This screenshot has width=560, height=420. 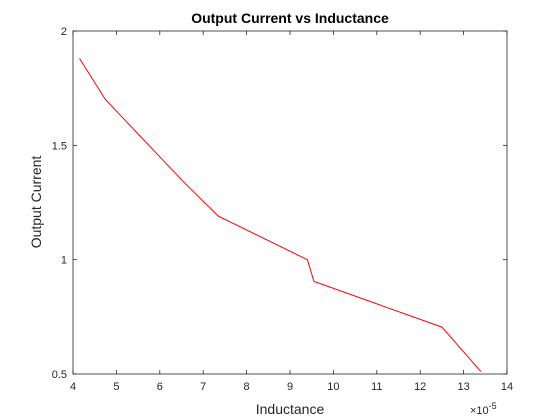 What do you see at coordinates (160, 387) in the screenshot?
I see `x-tick-label: 6` at bounding box center [160, 387].